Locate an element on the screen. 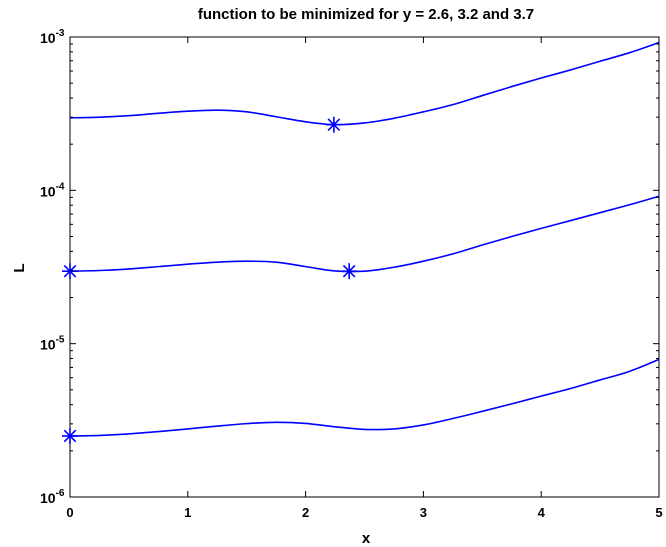  x-axis-label: x is located at coordinates (366, 538).